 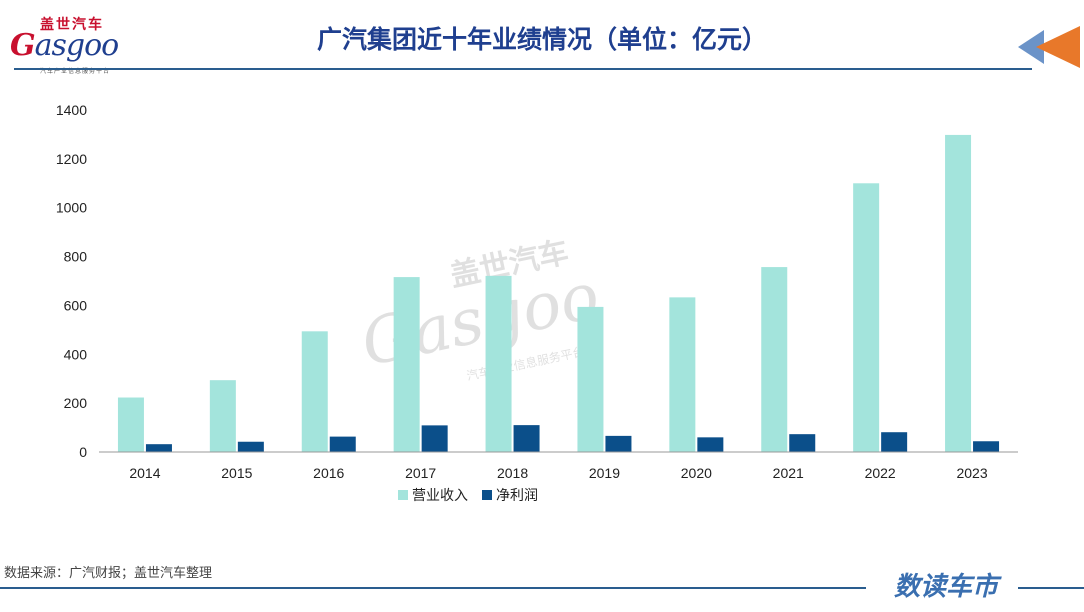 I want to click on arrow-decoration-icon, so click(x=1049, y=47).